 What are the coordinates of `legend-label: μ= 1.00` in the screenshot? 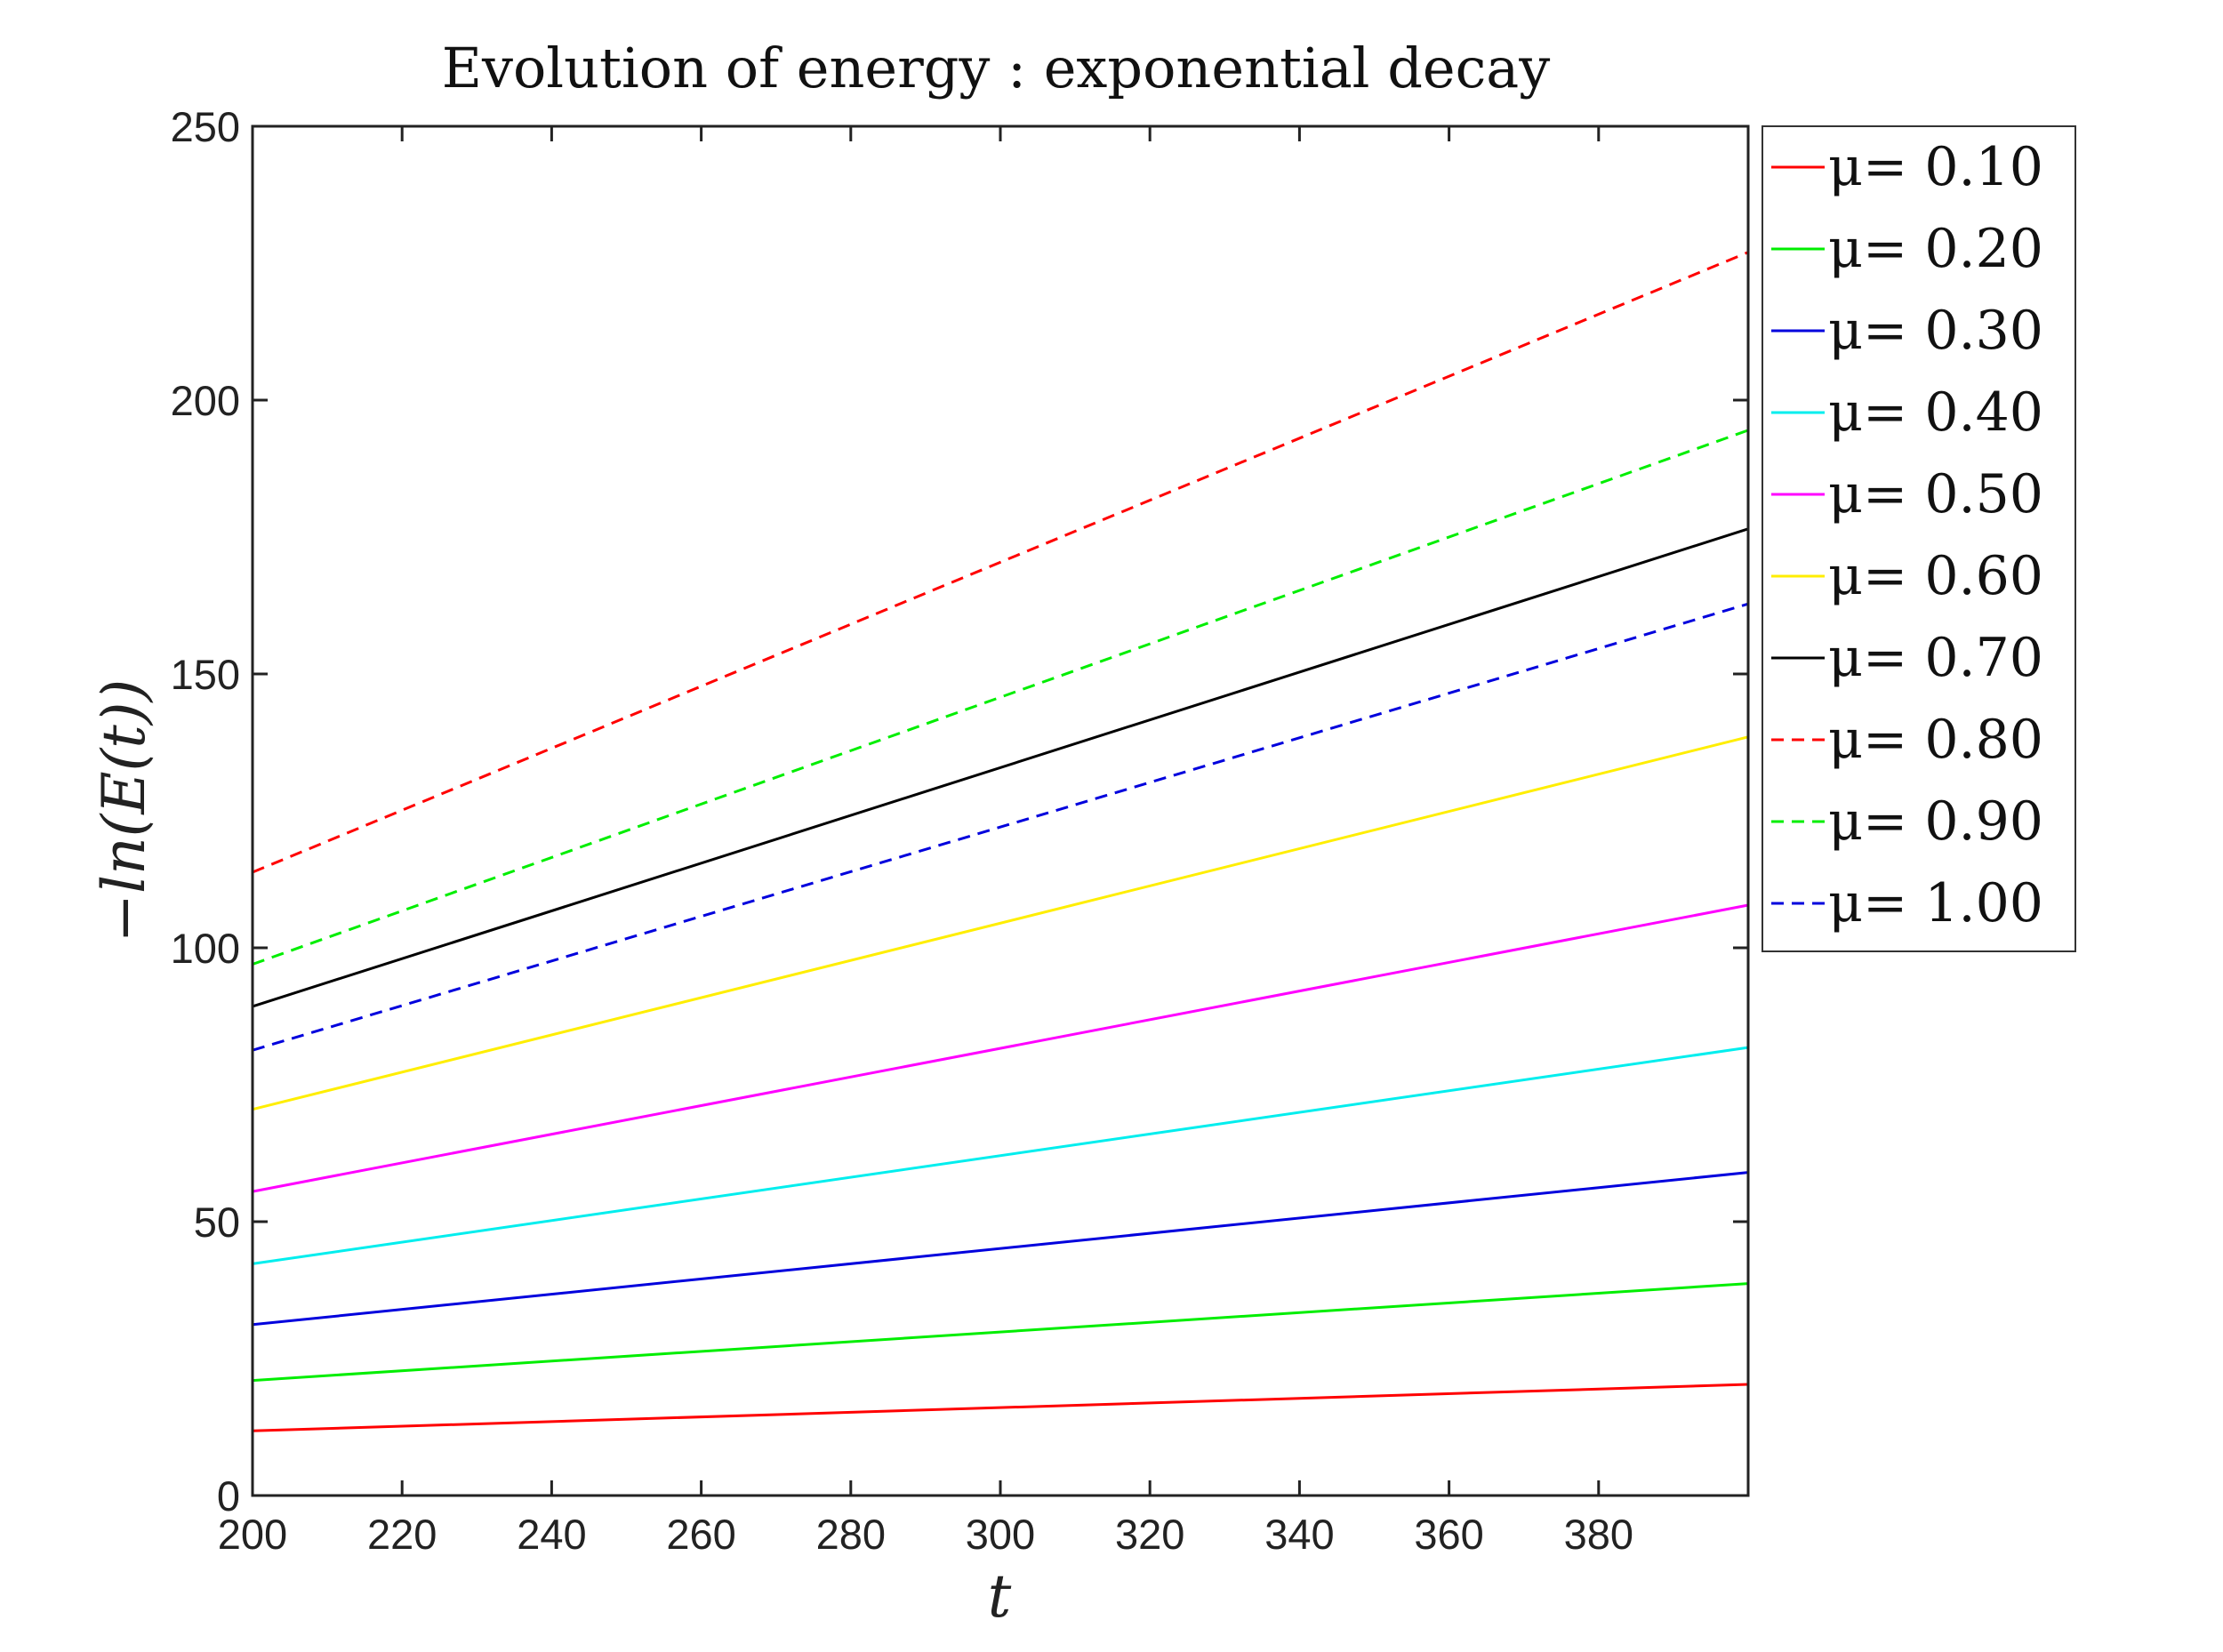 It's located at (1935, 903).